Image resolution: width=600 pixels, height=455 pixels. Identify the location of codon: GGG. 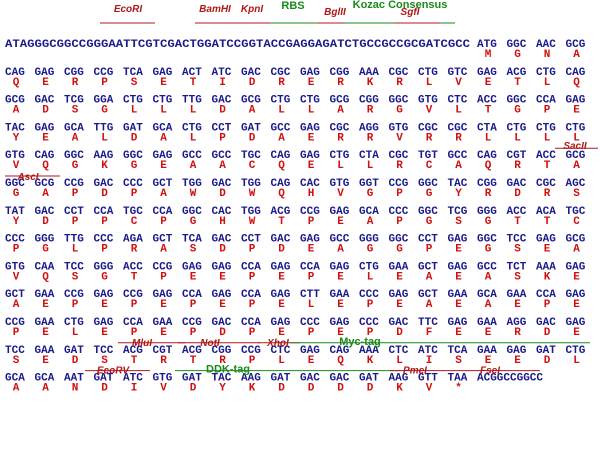
(104, 267).